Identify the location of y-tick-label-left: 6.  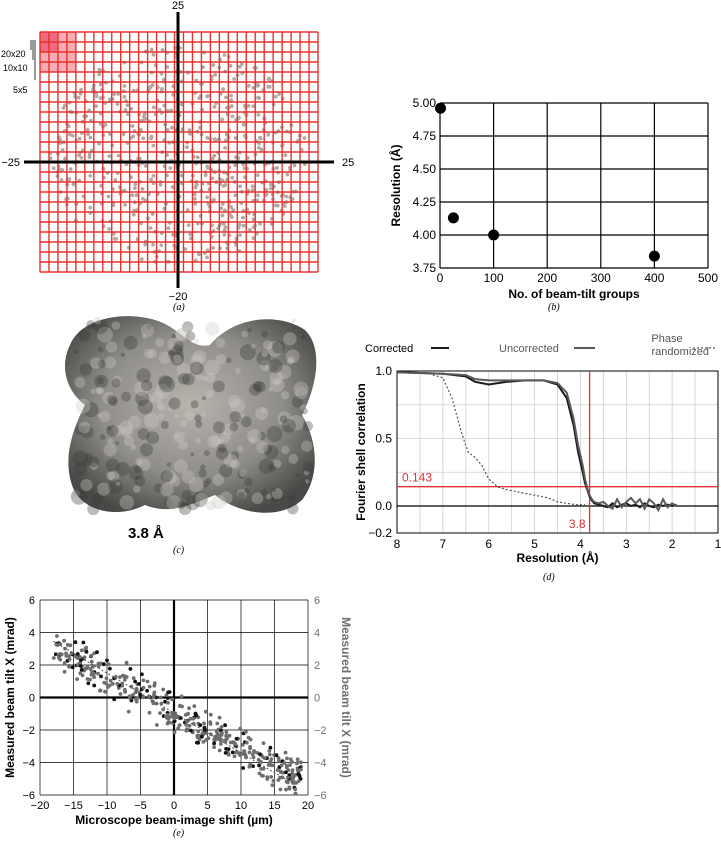
(32, 601).